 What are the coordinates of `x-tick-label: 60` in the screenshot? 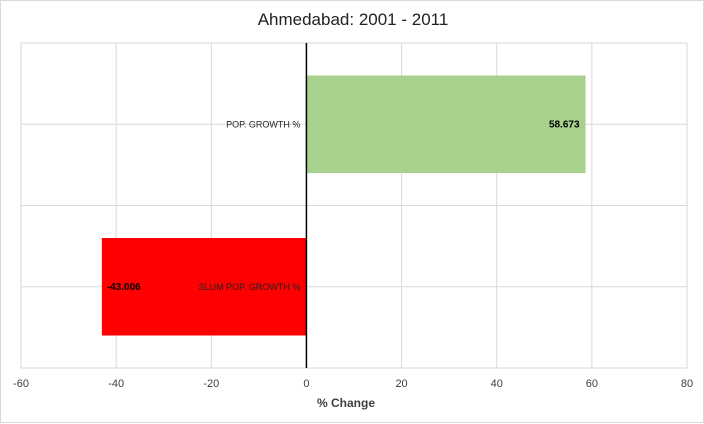 It's located at (592, 384).